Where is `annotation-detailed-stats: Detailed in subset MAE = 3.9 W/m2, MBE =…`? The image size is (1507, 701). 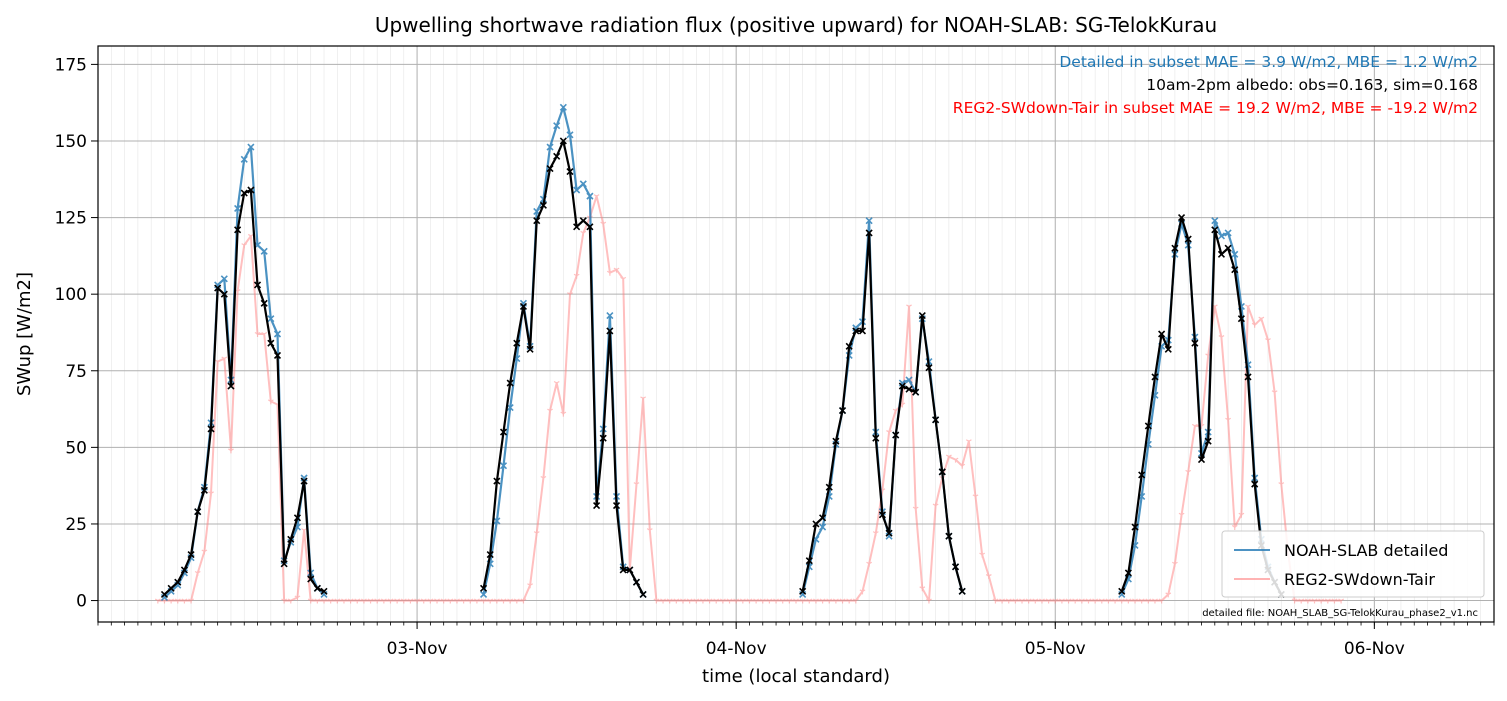 annotation-detailed-stats: Detailed in subset MAE = 3.9 W/m2, MBE =… is located at coordinates (1268, 62).